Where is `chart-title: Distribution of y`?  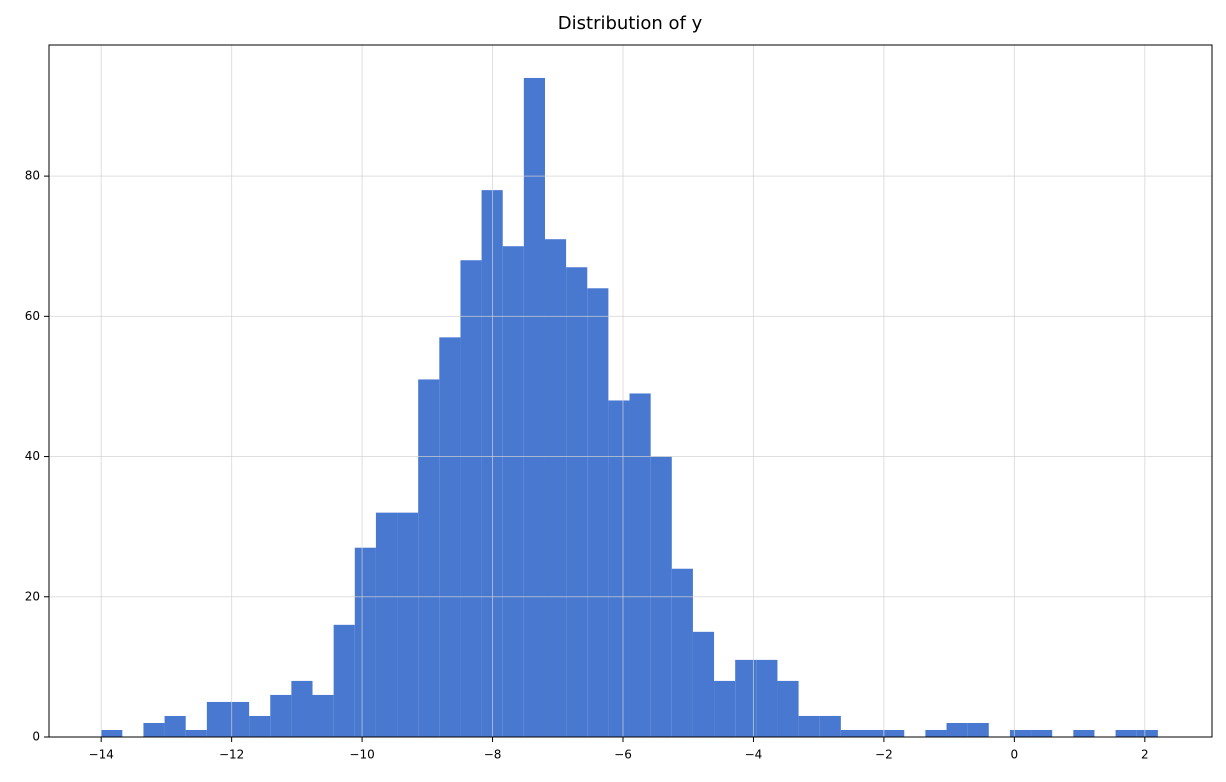
chart-title: Distribution of y is located at coordinates (630, 23).